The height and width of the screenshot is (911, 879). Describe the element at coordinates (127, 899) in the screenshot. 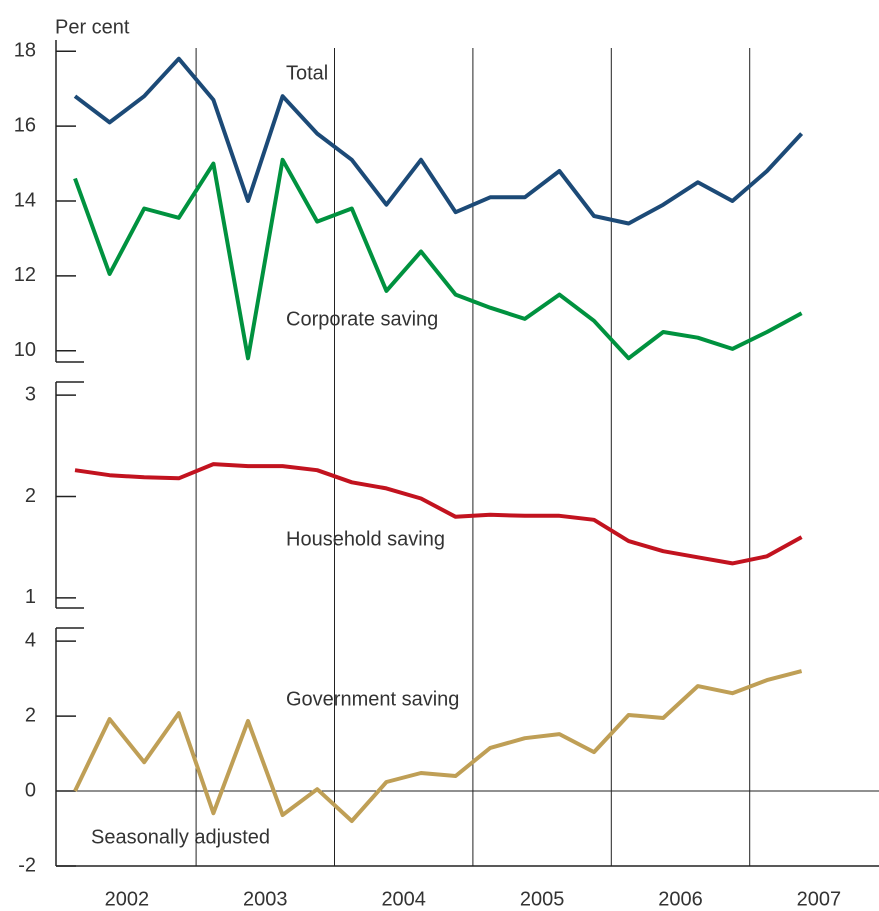

I see `x-tick-label: 2002` at that location.